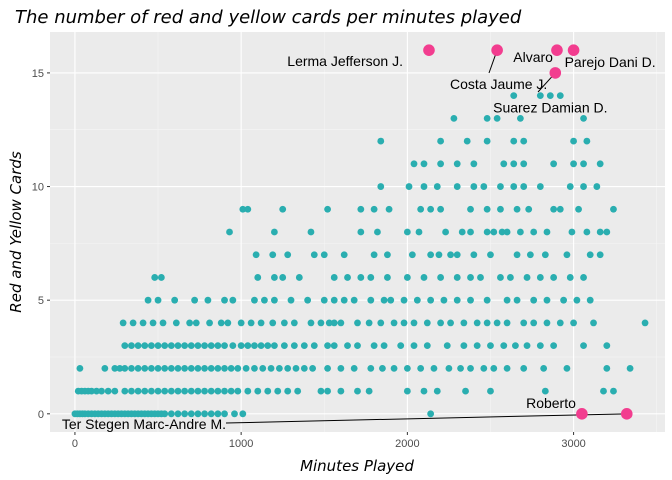  I want to click on annotation-label: Lerma Jefferson J., so click(345, 61).